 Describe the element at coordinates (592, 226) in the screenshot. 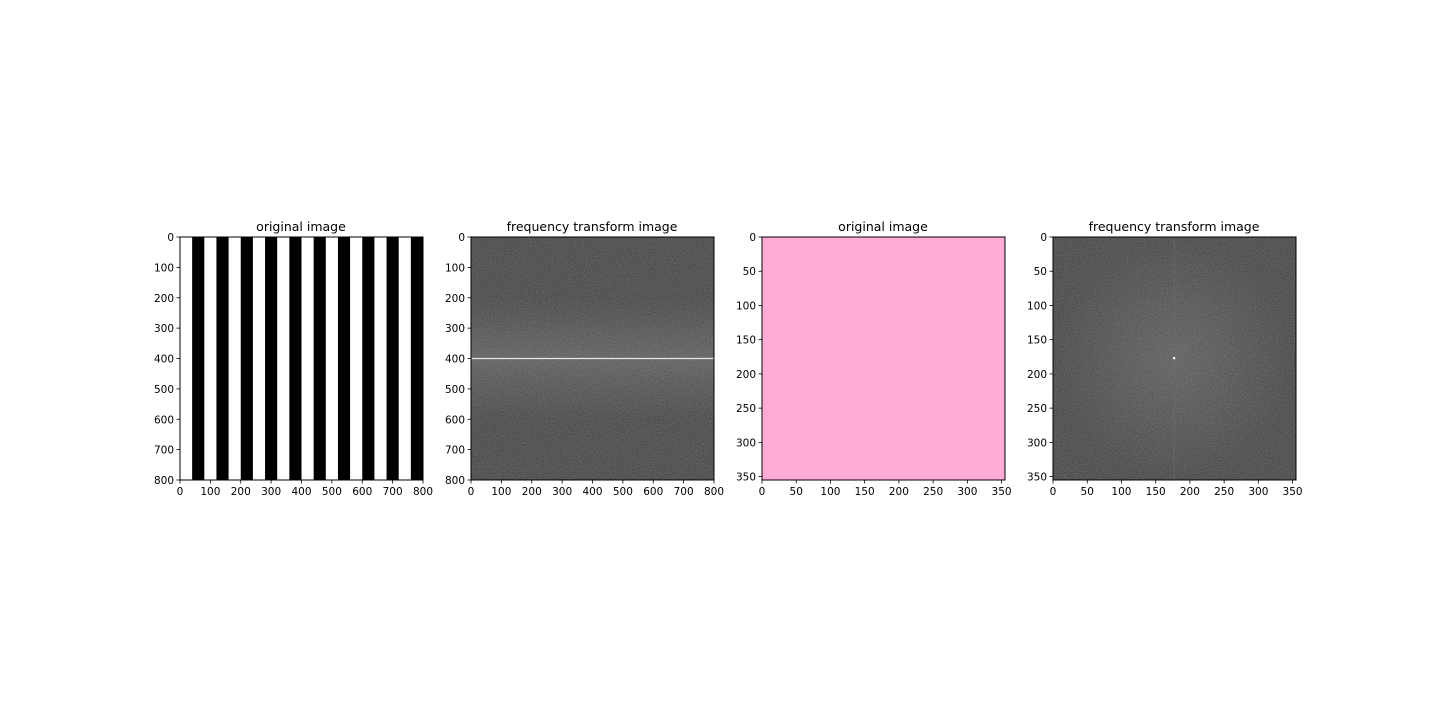

I see `panel-2-title: frequency transform image` at that location.